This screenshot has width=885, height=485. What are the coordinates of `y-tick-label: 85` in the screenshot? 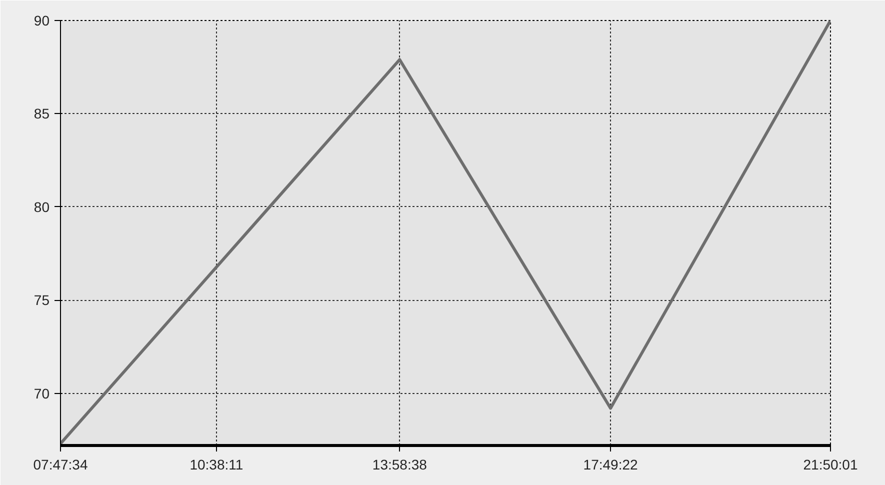 It's located at (42, 114).